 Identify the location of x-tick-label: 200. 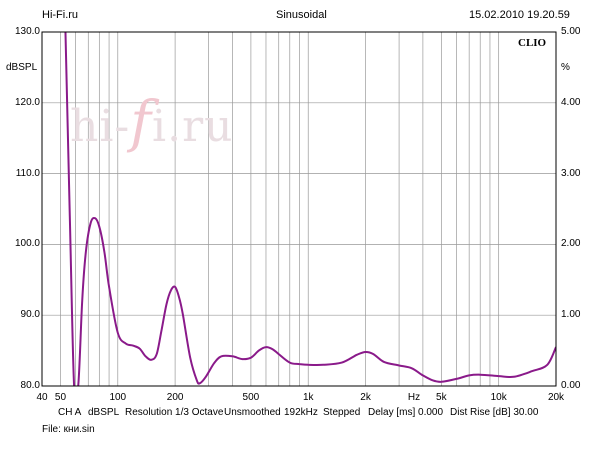
(175, 397).